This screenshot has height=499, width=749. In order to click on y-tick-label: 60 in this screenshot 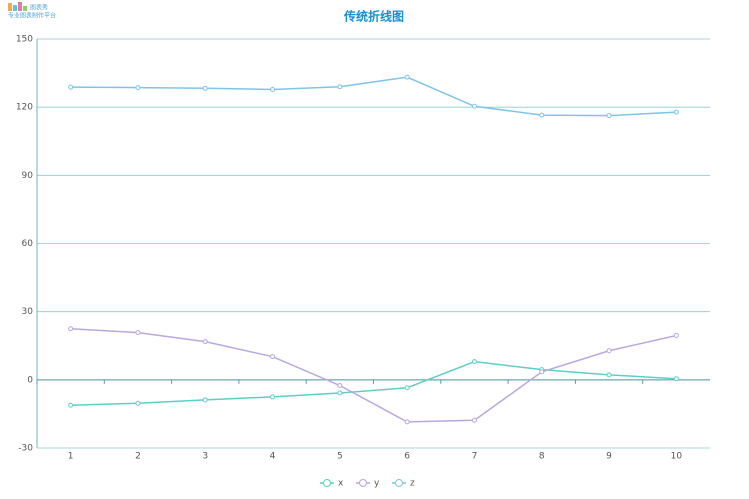, I will do `click(28, 244)`.